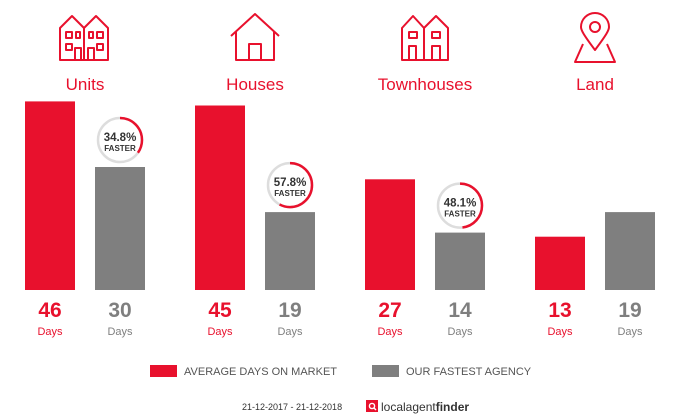 Image resolution: width=700 pixels, height=420 pixels. What do you see at coordinates (85, 84) in the screenshot?
I see `category-label-units: Units` at bounding box center [85, 84].